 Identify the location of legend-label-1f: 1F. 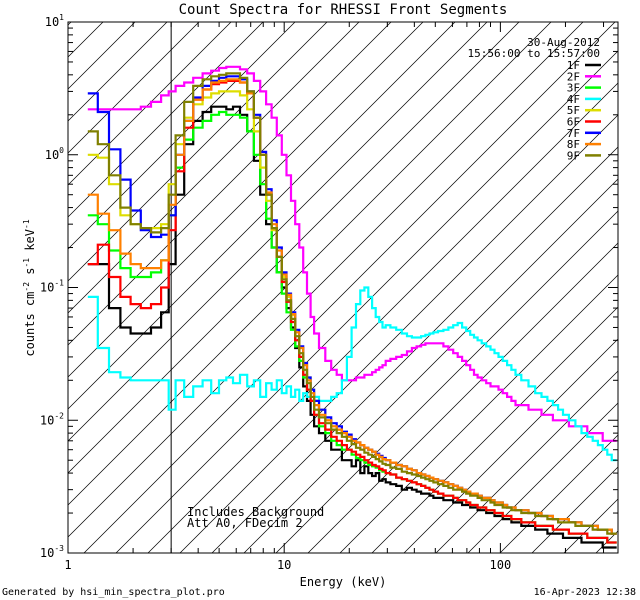
(573, 65).